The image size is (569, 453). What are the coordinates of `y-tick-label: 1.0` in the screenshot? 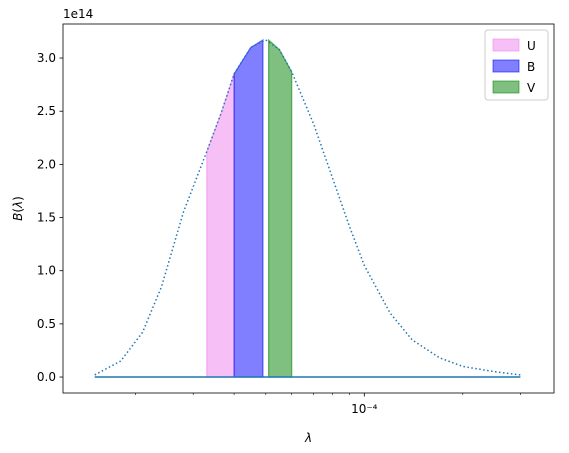 It's located at (46, 271).